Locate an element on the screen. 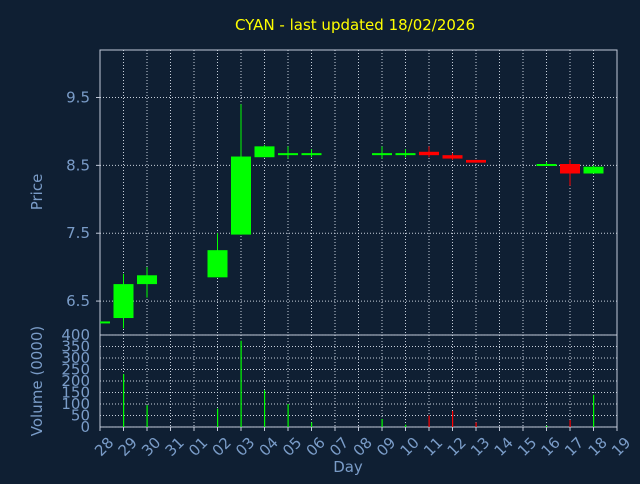 The height and width of the screenshot is (484, 640). x-tick-label: 18 is located at coordinates (598, 447).